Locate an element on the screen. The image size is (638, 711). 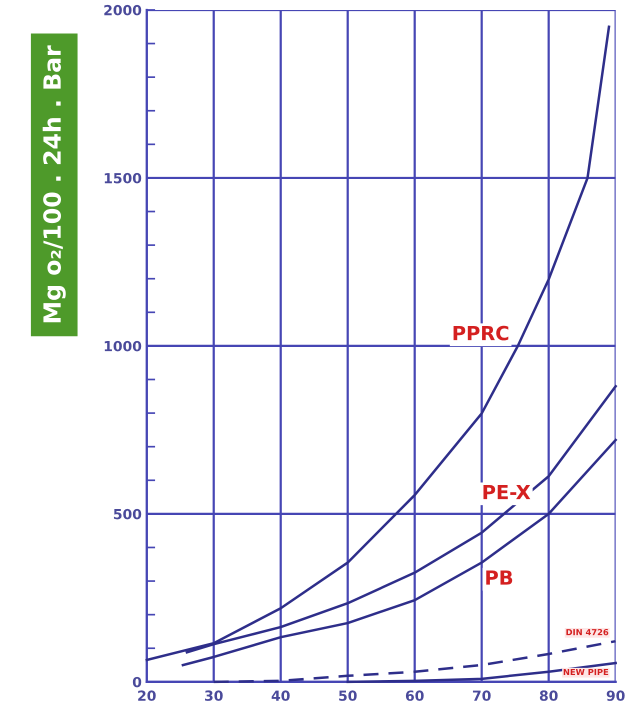
y-tick-label: 0 is located at coordinates (137, 682).